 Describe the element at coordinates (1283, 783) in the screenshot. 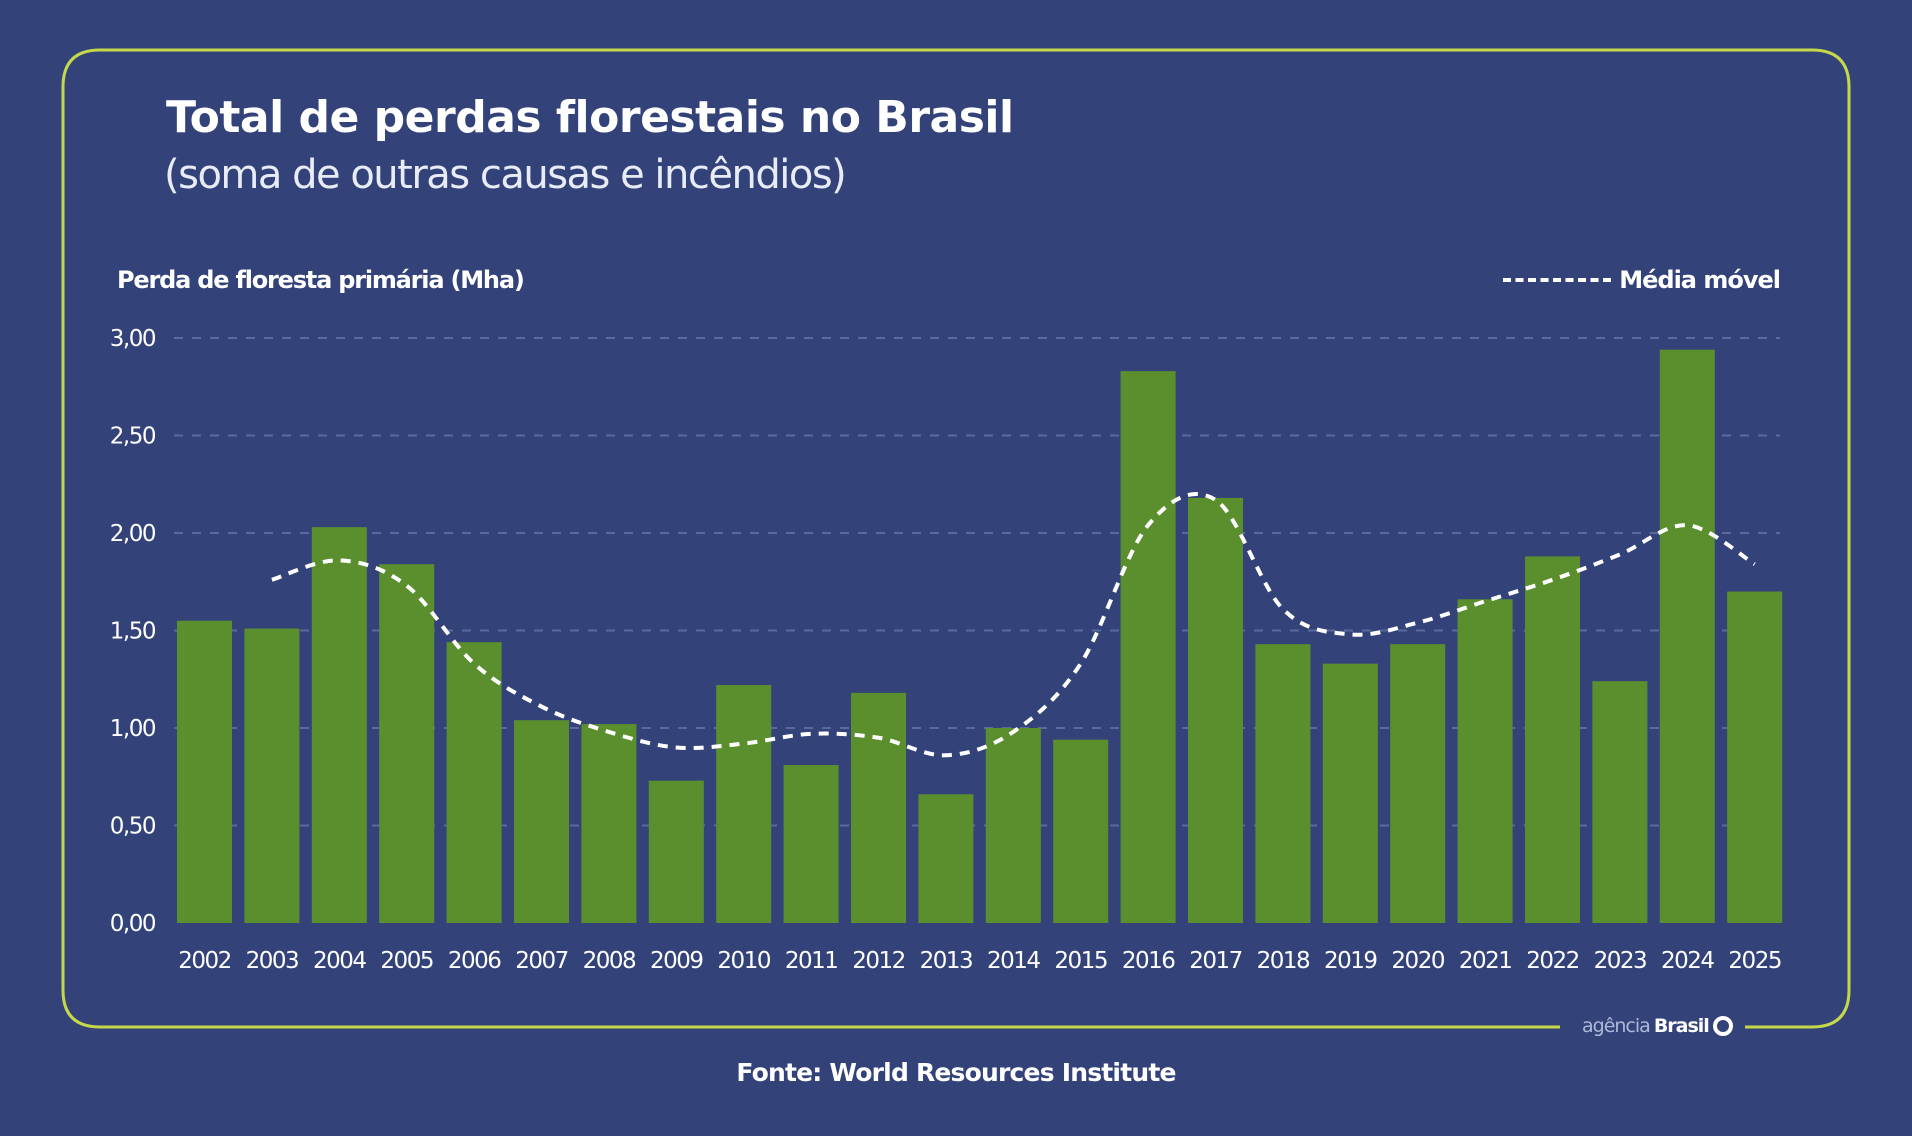

I see `bar-2018` at that location.